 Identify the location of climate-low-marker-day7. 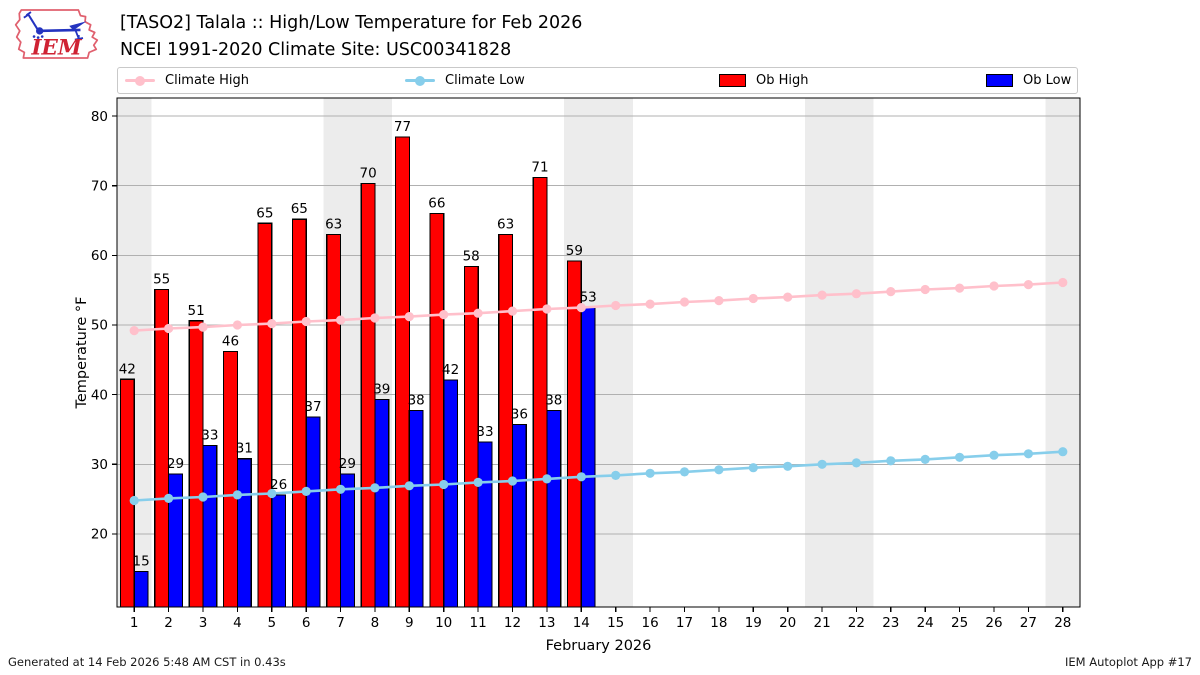
(341, 489).